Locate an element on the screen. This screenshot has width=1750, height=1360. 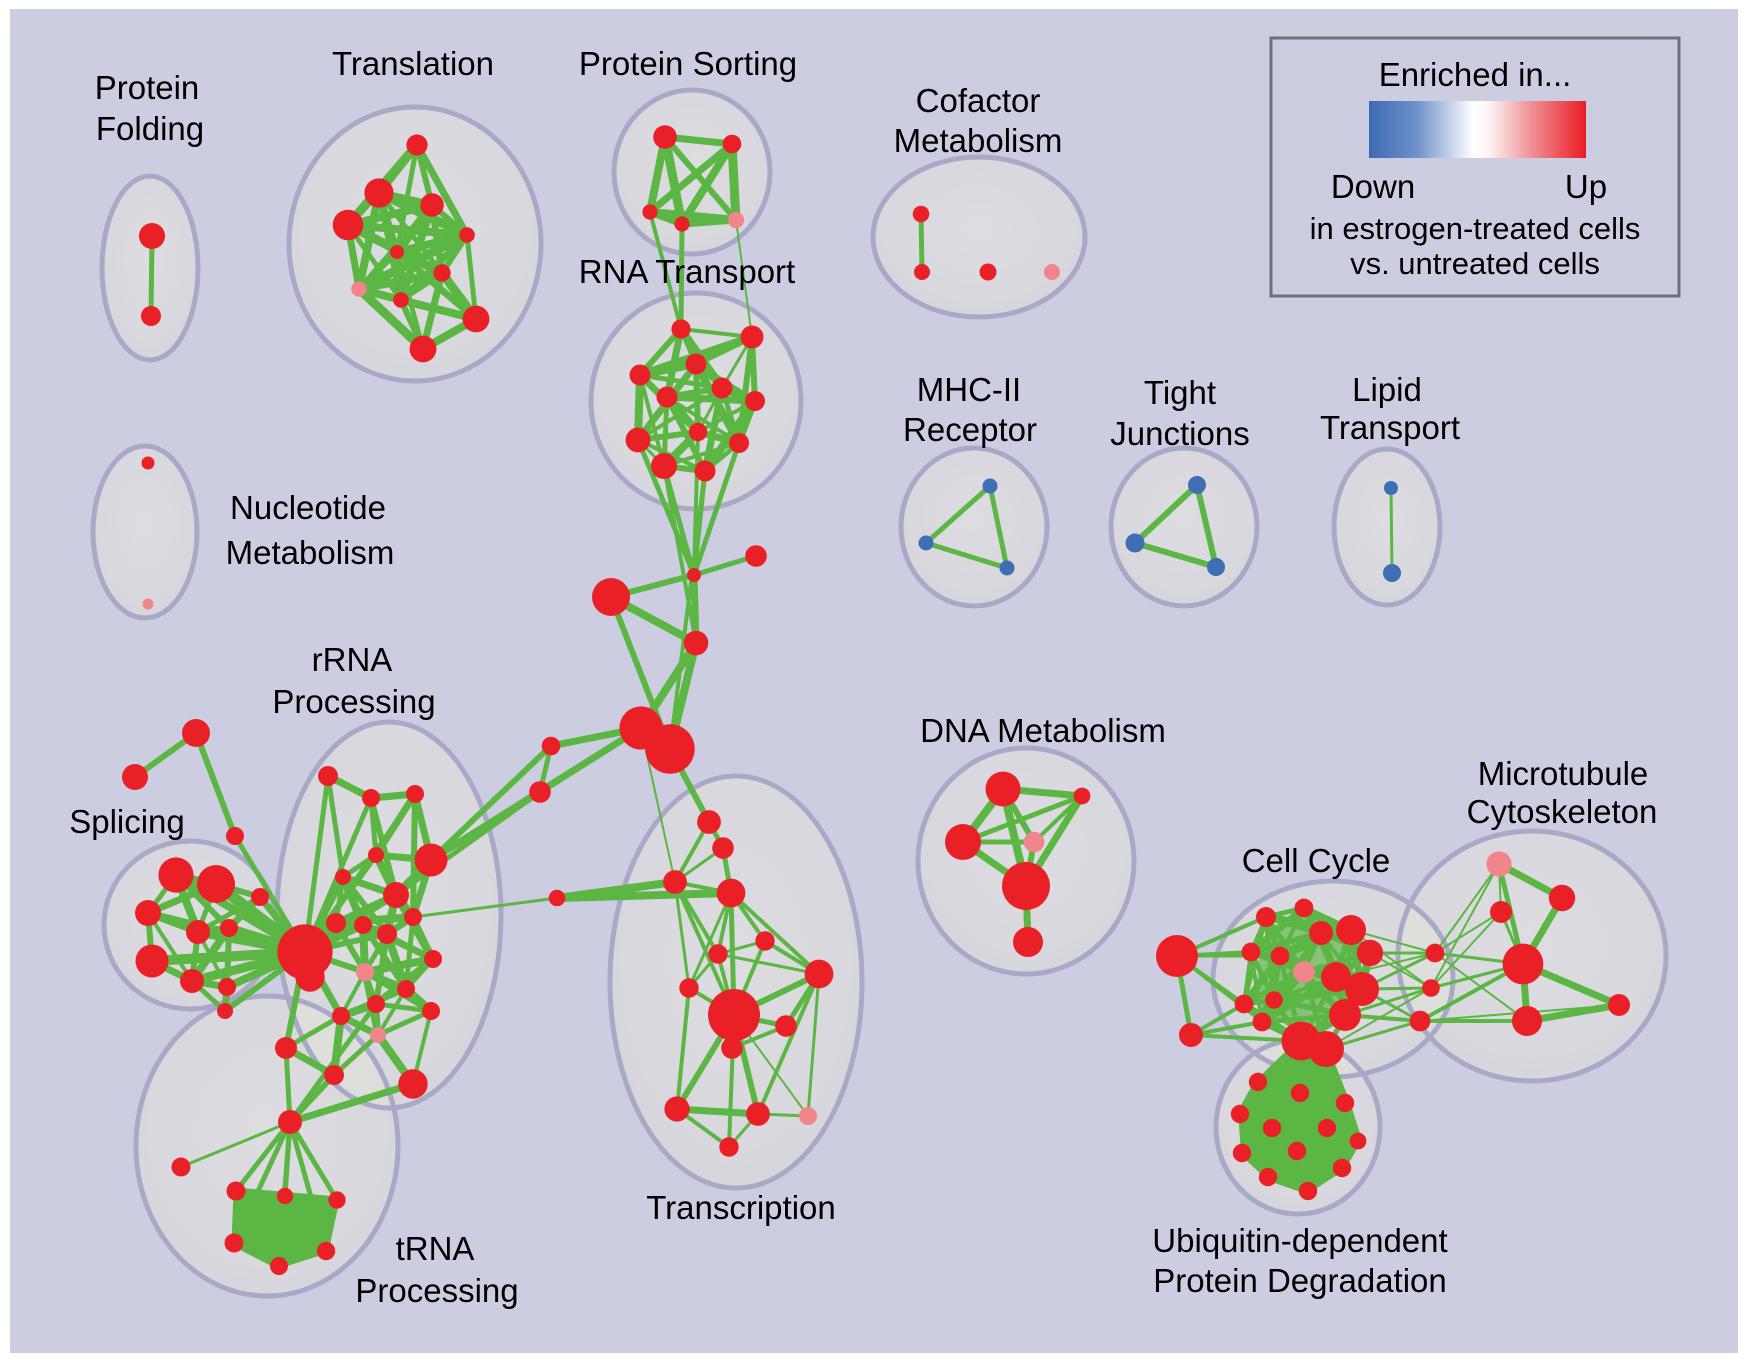
svg-text: Cell Cycle is located at coordinates (1316, 860).